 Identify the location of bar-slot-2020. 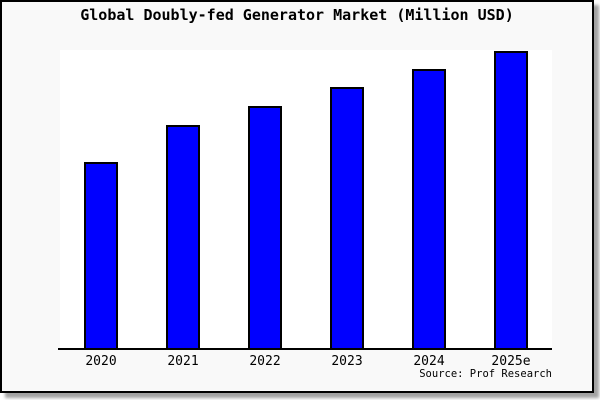
(101, 199).